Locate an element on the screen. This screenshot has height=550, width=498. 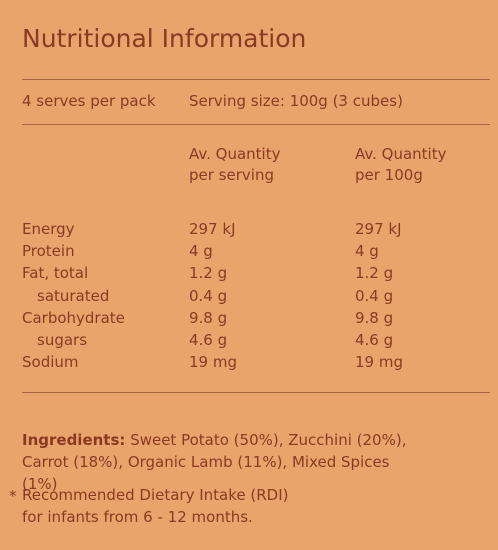
page-title: Nutritional Information is located at coordinates (164, 38).